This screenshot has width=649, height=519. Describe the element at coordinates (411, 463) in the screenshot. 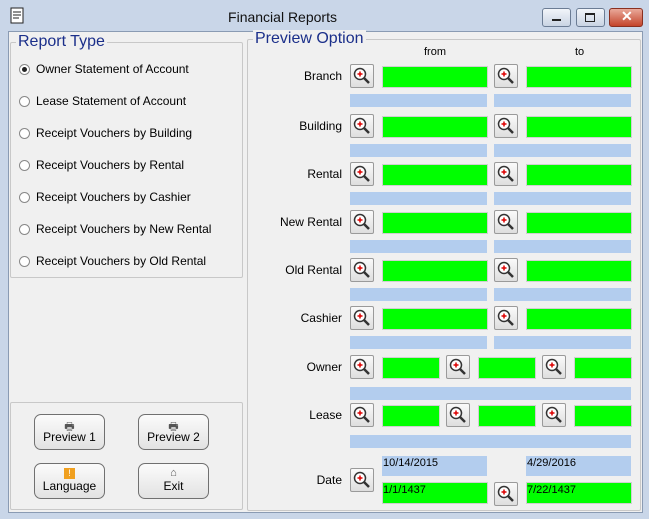

I see `date-text: 10/14/2015` at that location.